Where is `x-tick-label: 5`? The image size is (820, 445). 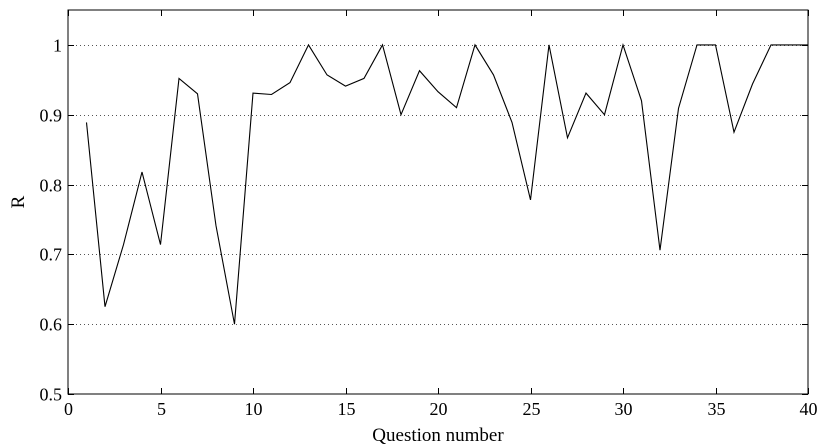
x-tick-label: 5 is located at coordinates (161, 409).